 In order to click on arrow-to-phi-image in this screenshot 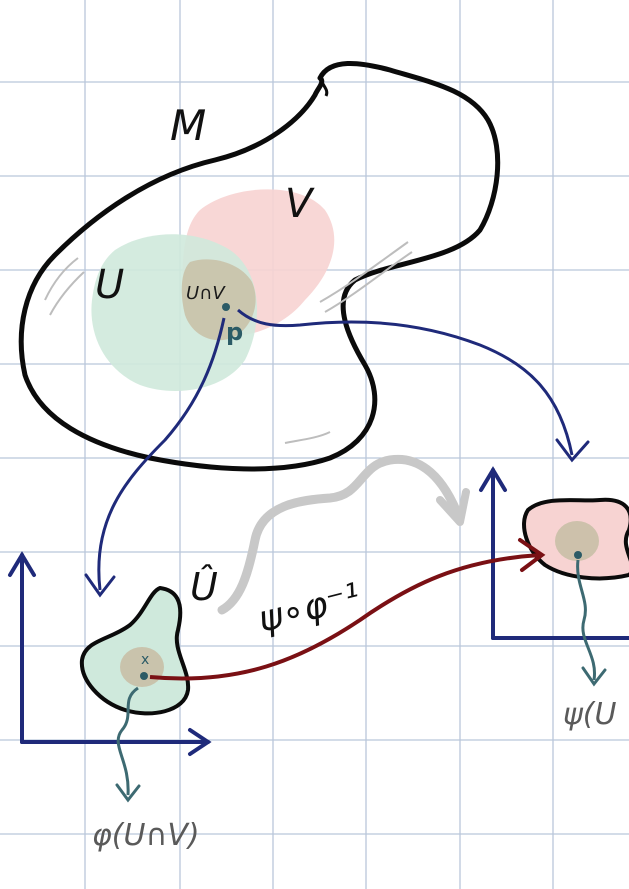, I will do `click(127, 741)`.